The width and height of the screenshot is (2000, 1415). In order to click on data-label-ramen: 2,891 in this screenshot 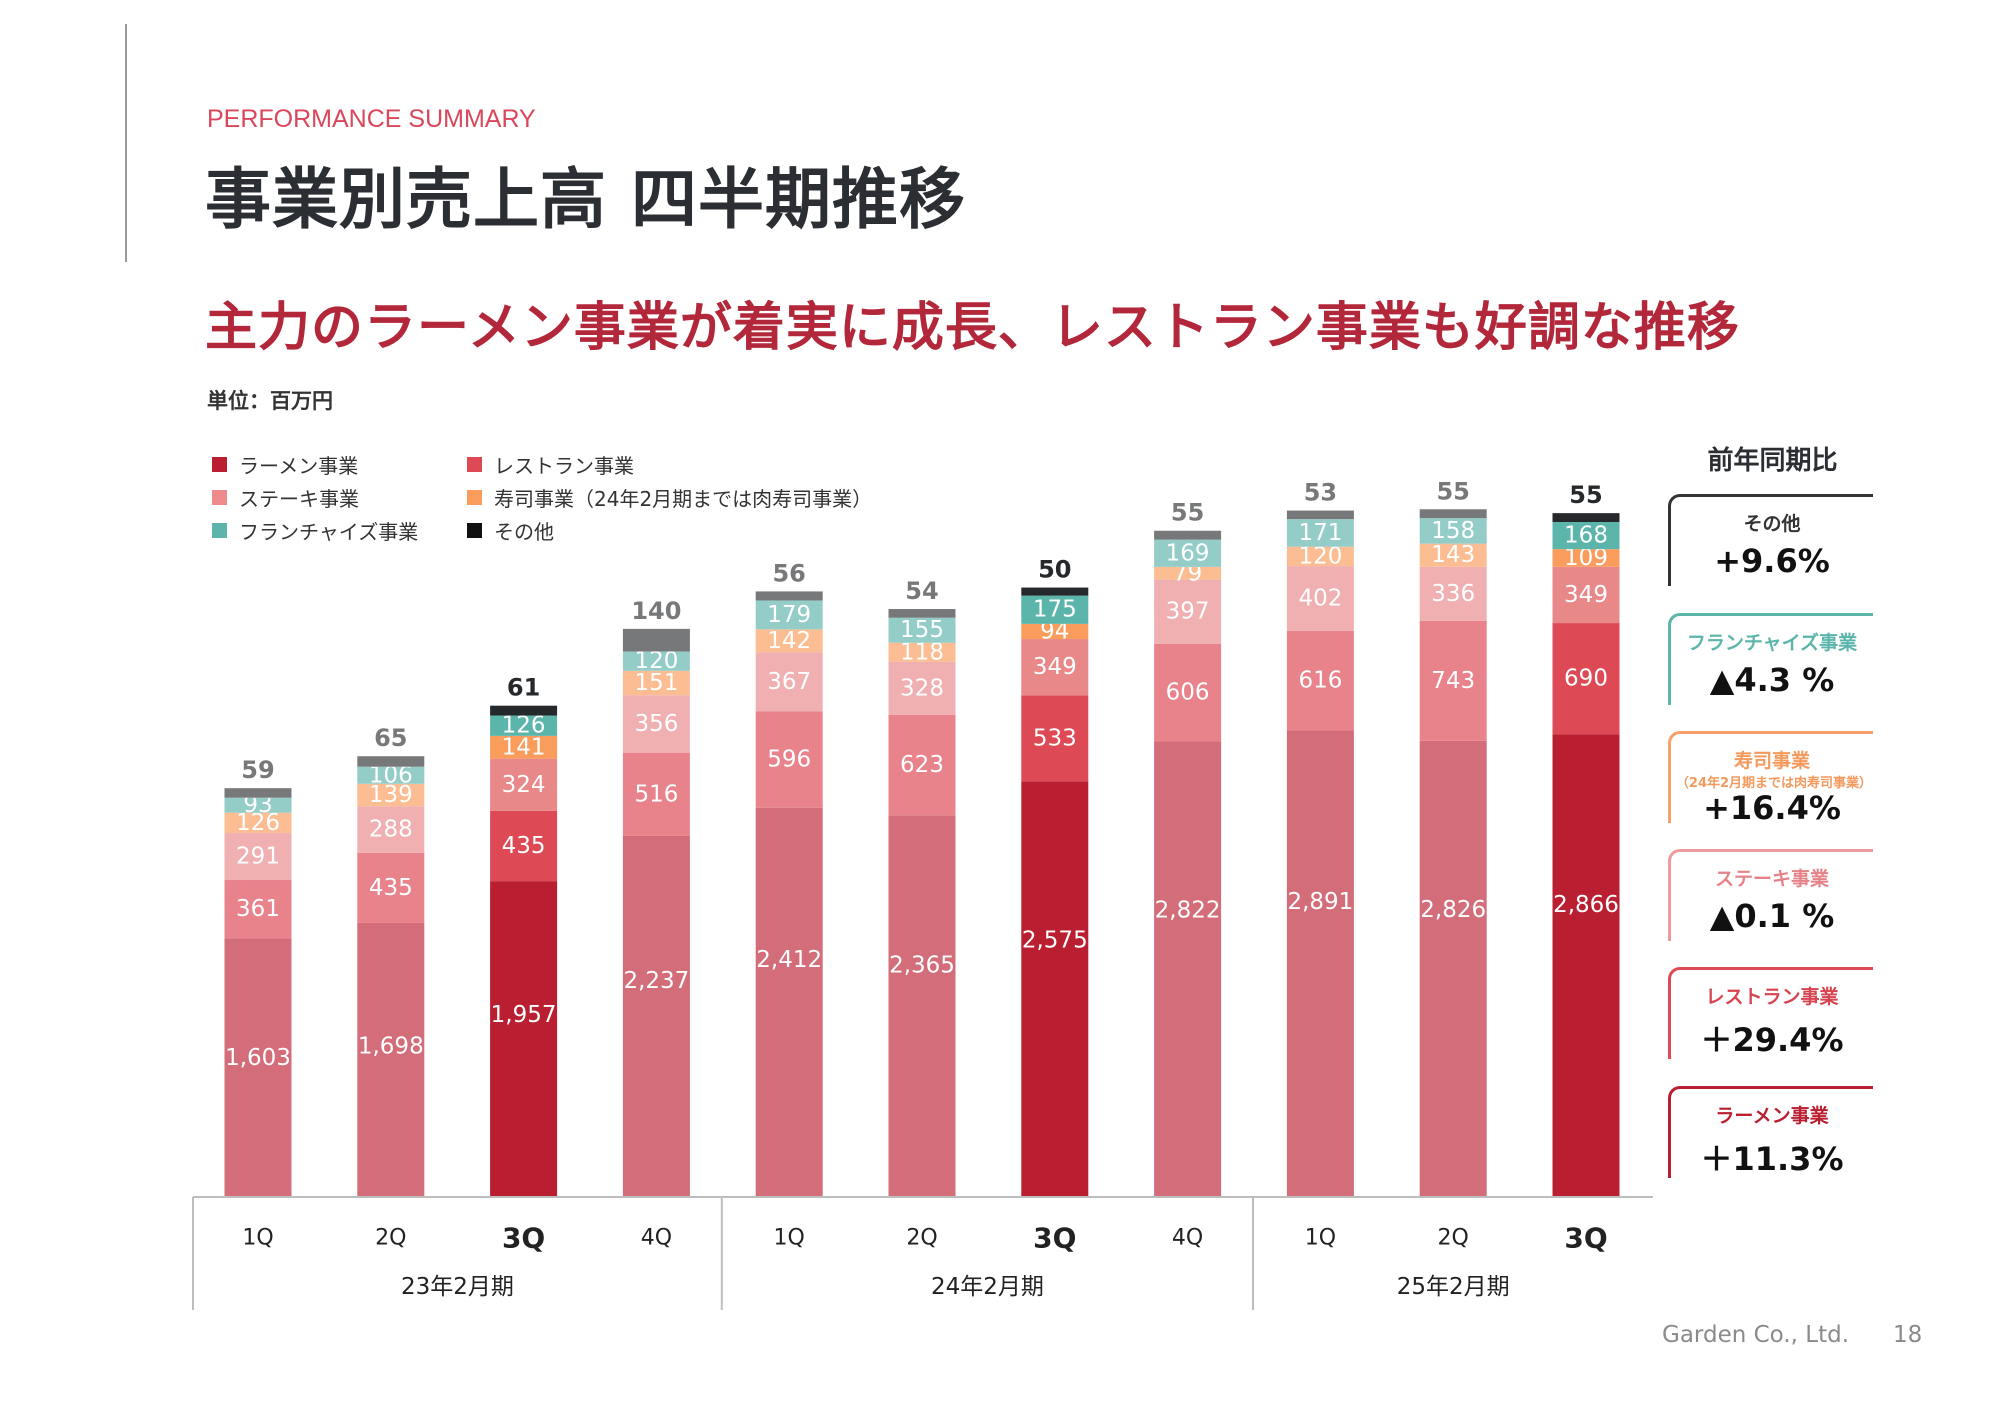, I will do `click(1320, 902)`.